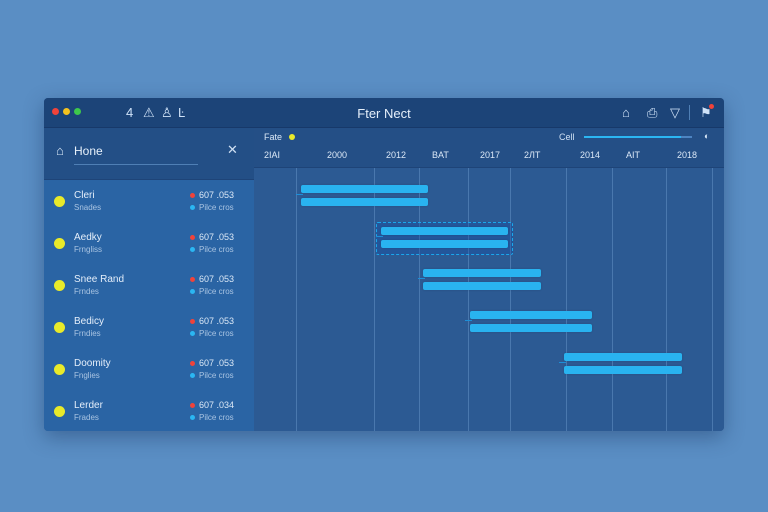  I want to click on timeline-tick-label: 2014, so click(590, 155).